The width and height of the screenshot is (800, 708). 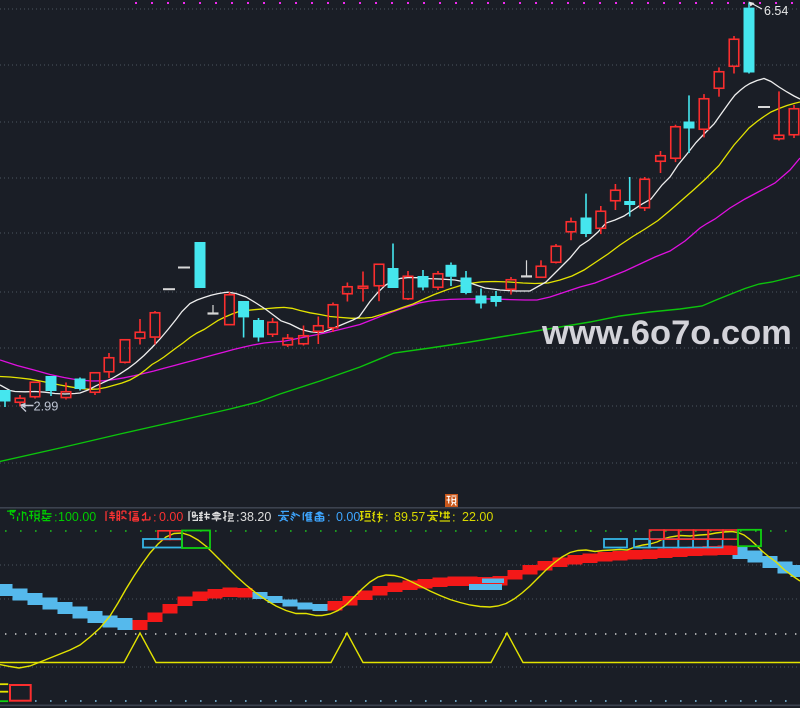 What do you see at coordinates (46, 406) in the screenshot?
I see `svg-text: 2.99` at bounding box center [46, 406].